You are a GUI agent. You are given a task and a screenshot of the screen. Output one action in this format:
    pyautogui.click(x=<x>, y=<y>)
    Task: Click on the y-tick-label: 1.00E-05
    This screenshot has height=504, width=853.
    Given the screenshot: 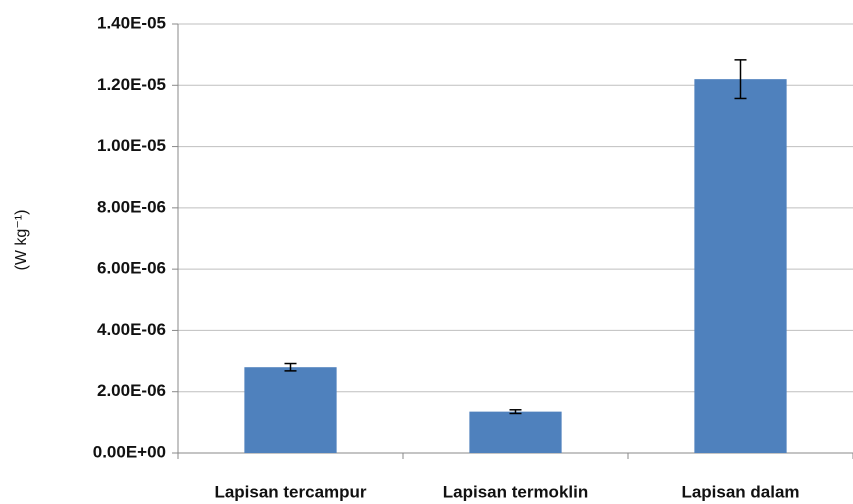 What is the action you would take?
    pyautogui.click(x=131, y=145)
    